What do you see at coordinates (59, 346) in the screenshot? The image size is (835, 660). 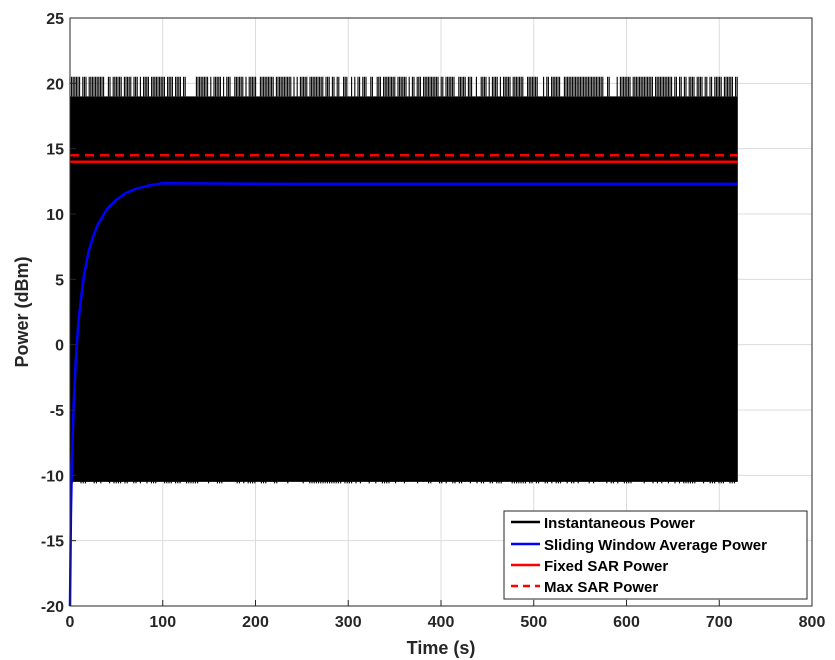 I see `y-tick-label: 0` at bounding box center [59, 346].